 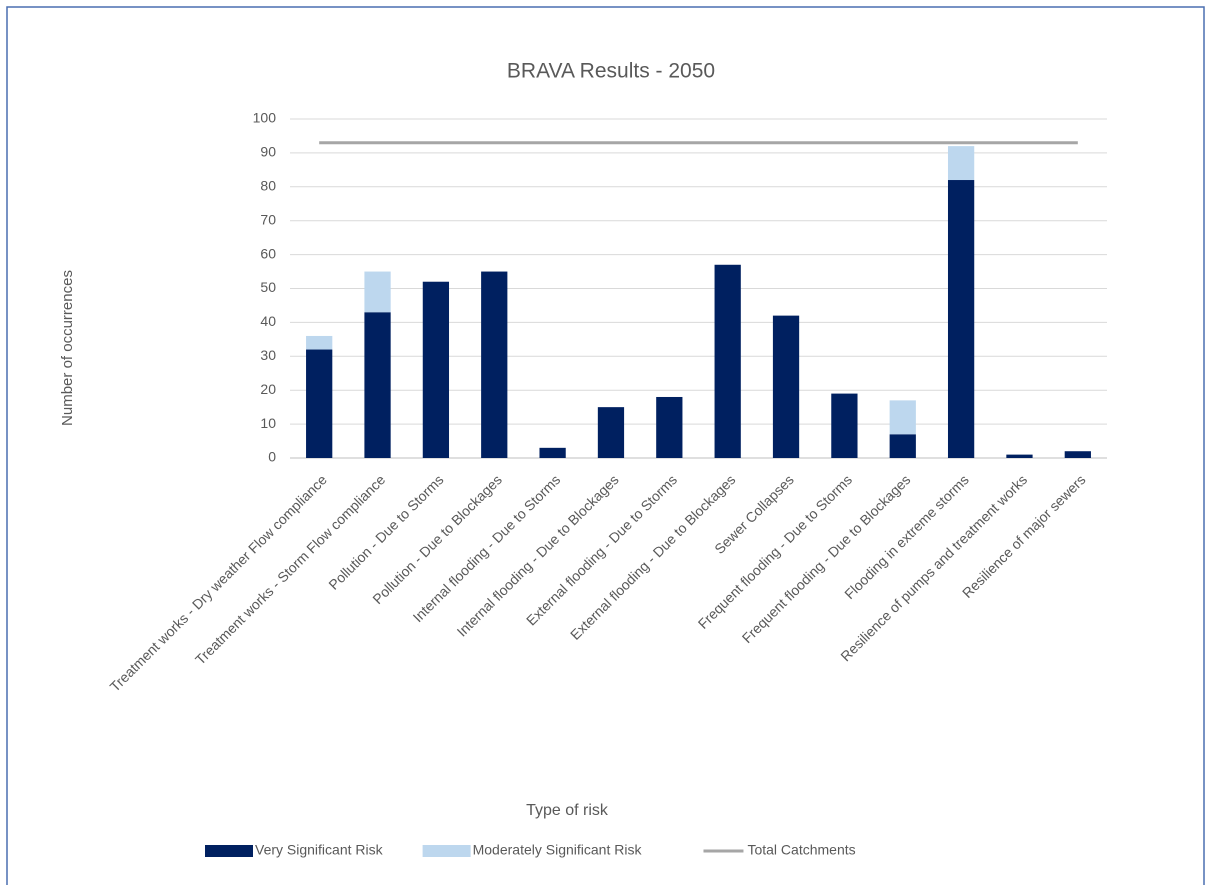 What do you see at coordinates (611, 71) in the screenshot?
I see `chart-title: BRAVA Results - 2050` at bounding box center [611, 71].